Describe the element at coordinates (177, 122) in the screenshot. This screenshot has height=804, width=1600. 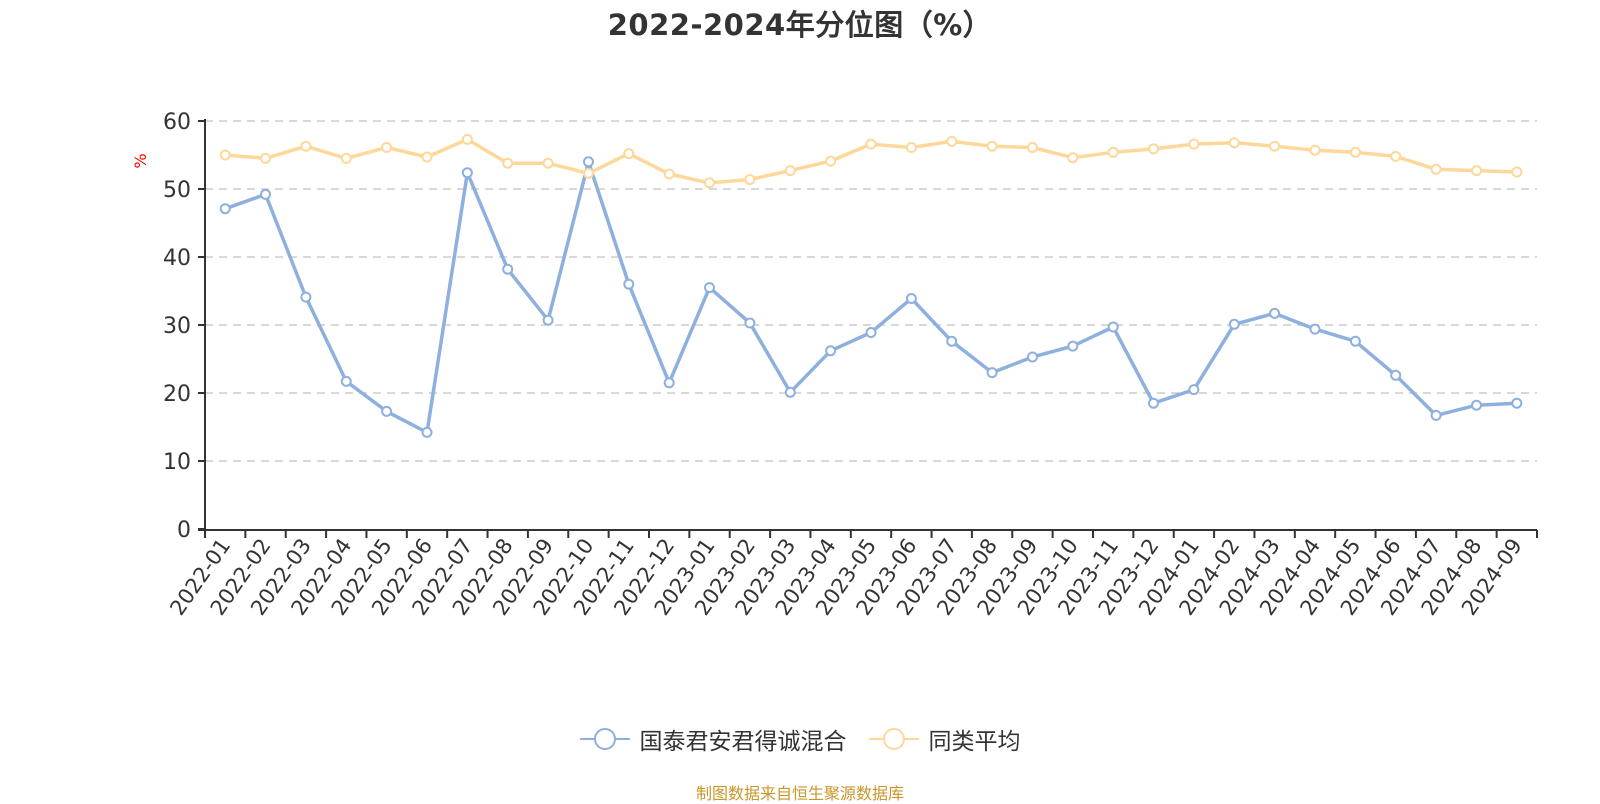
I see `y-tick-label: 60` at that location.